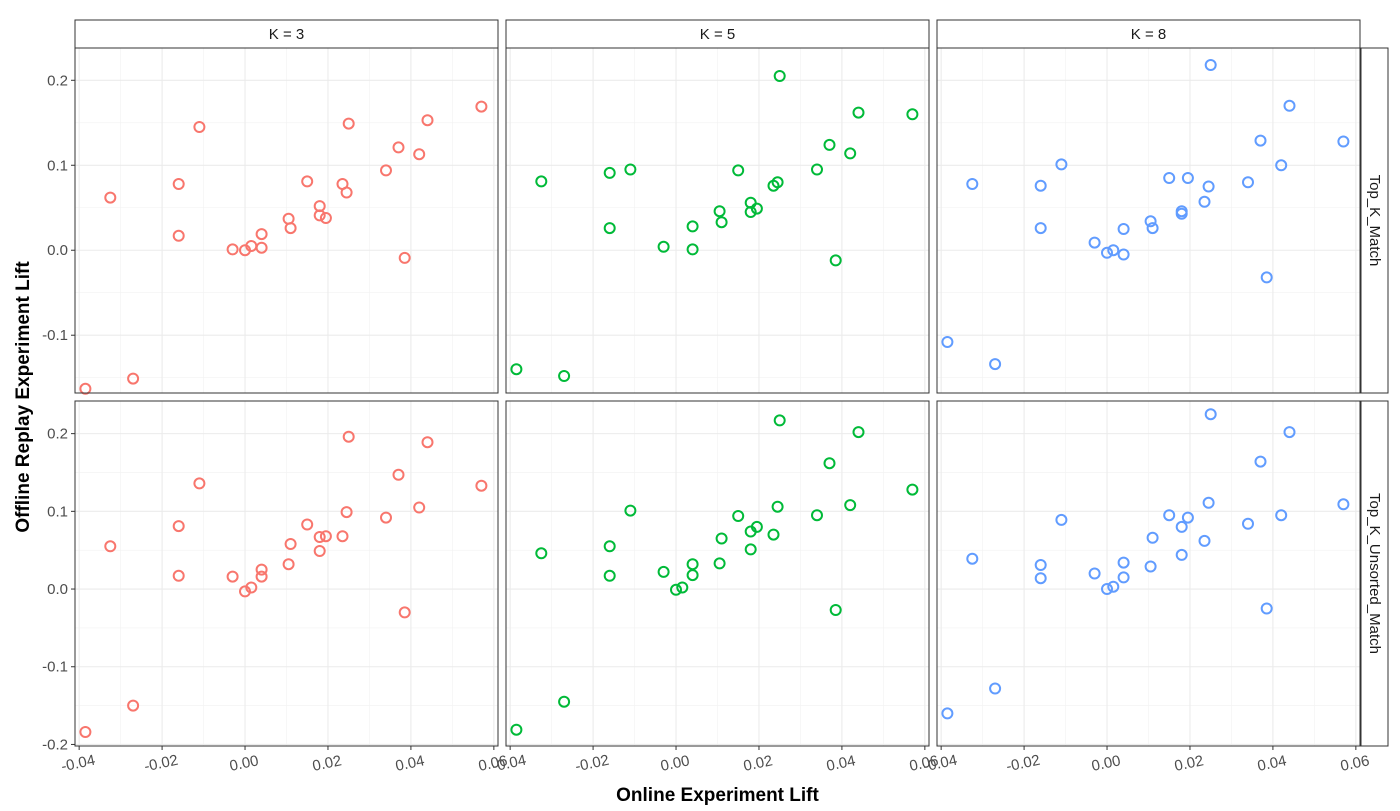  Describe the element at coordinates (1106, 763) in the screenshot. I see `x-tick-label: 0.00` at that location.